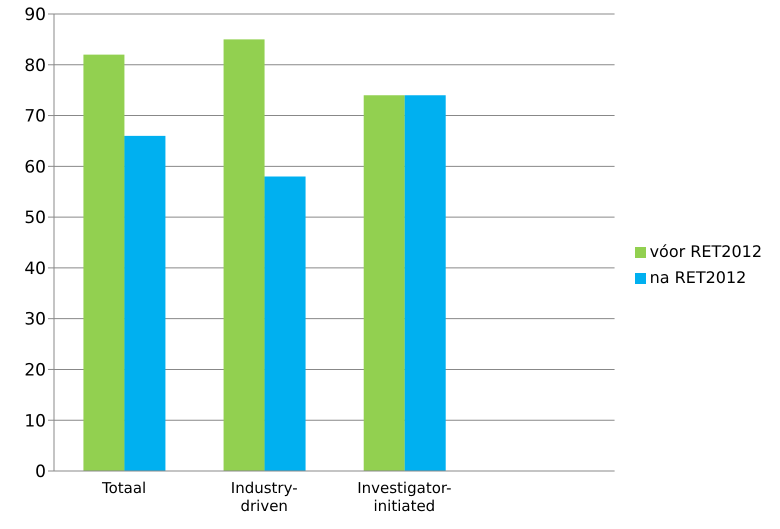 The image size is (780, 529). What do you see at coordinates (706, 251) in the screenshot?
I see `legend-label: vóor RET2012` at bounding box center [706, 251].